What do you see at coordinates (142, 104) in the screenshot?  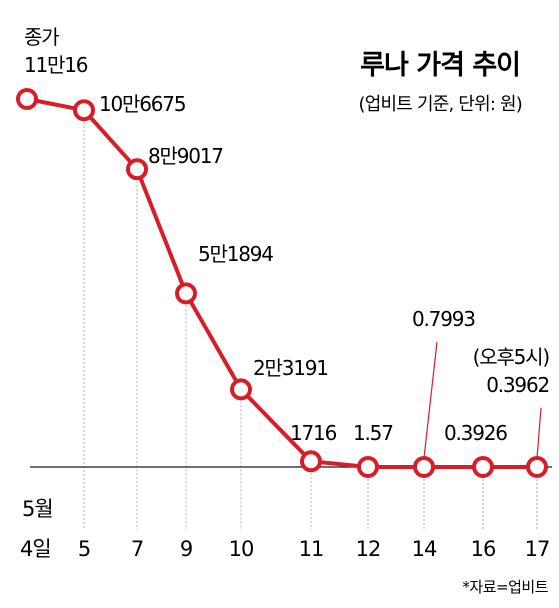 I see `point-label: 10만6675` at bounding box center [142, 104].